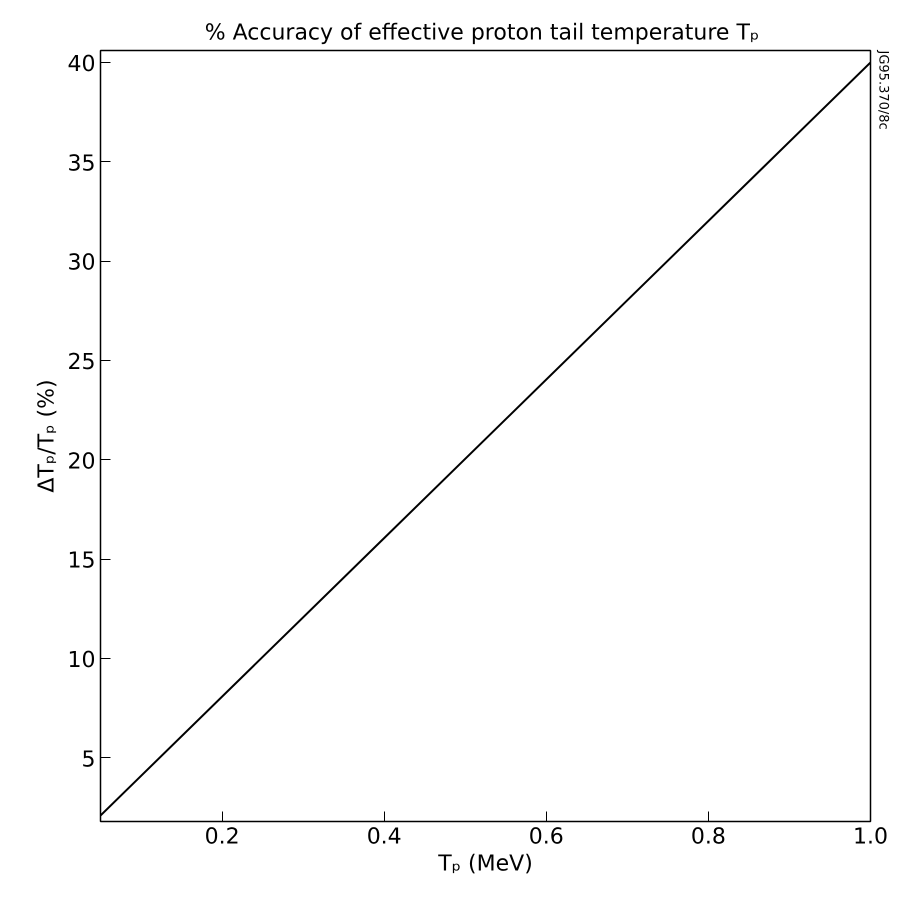 Image resolution: width=897 pixels, height=911 pixels. Describe the element at coordinates (883, 90) in the screenshot. I see `text: JG95.370/8c` at that location.